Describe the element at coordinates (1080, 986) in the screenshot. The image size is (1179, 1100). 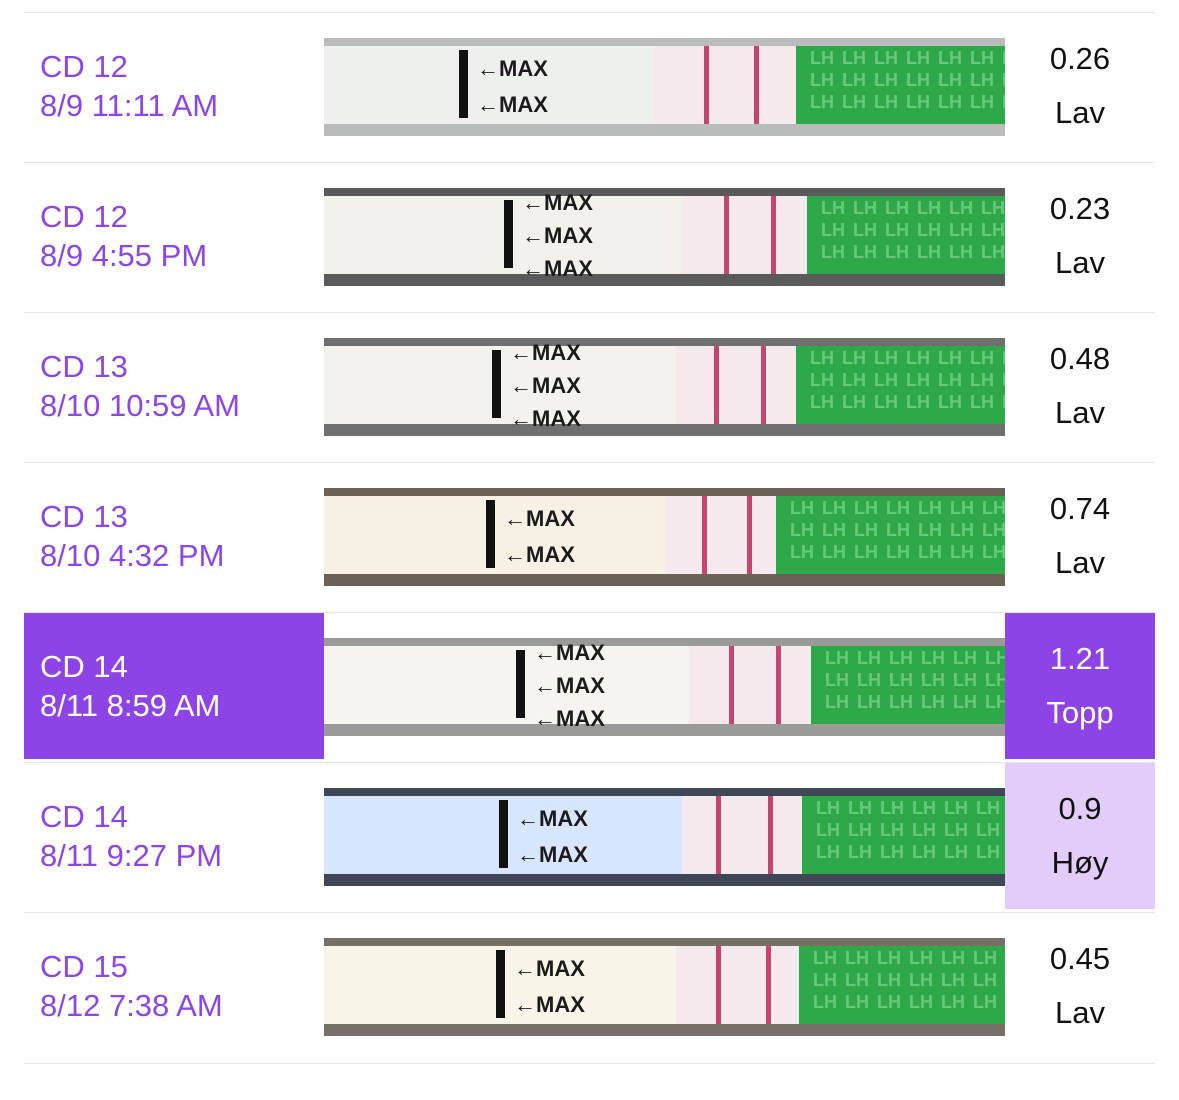
I see `result-box: 0.45 Lav` at that location.